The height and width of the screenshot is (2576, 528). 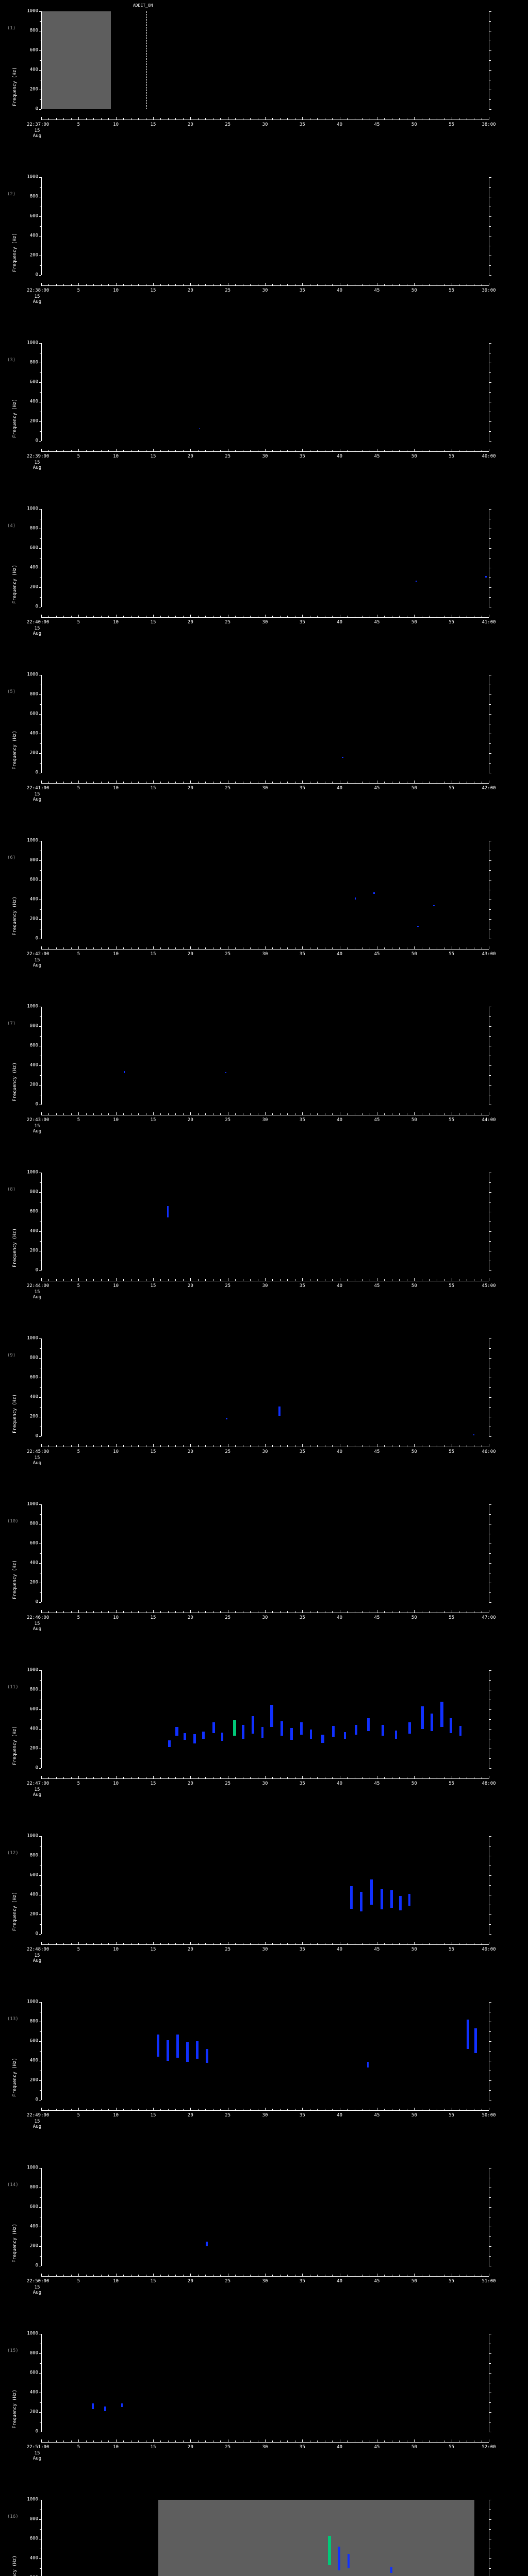 I want to click on plot-area, so click(x=265, y=1387).